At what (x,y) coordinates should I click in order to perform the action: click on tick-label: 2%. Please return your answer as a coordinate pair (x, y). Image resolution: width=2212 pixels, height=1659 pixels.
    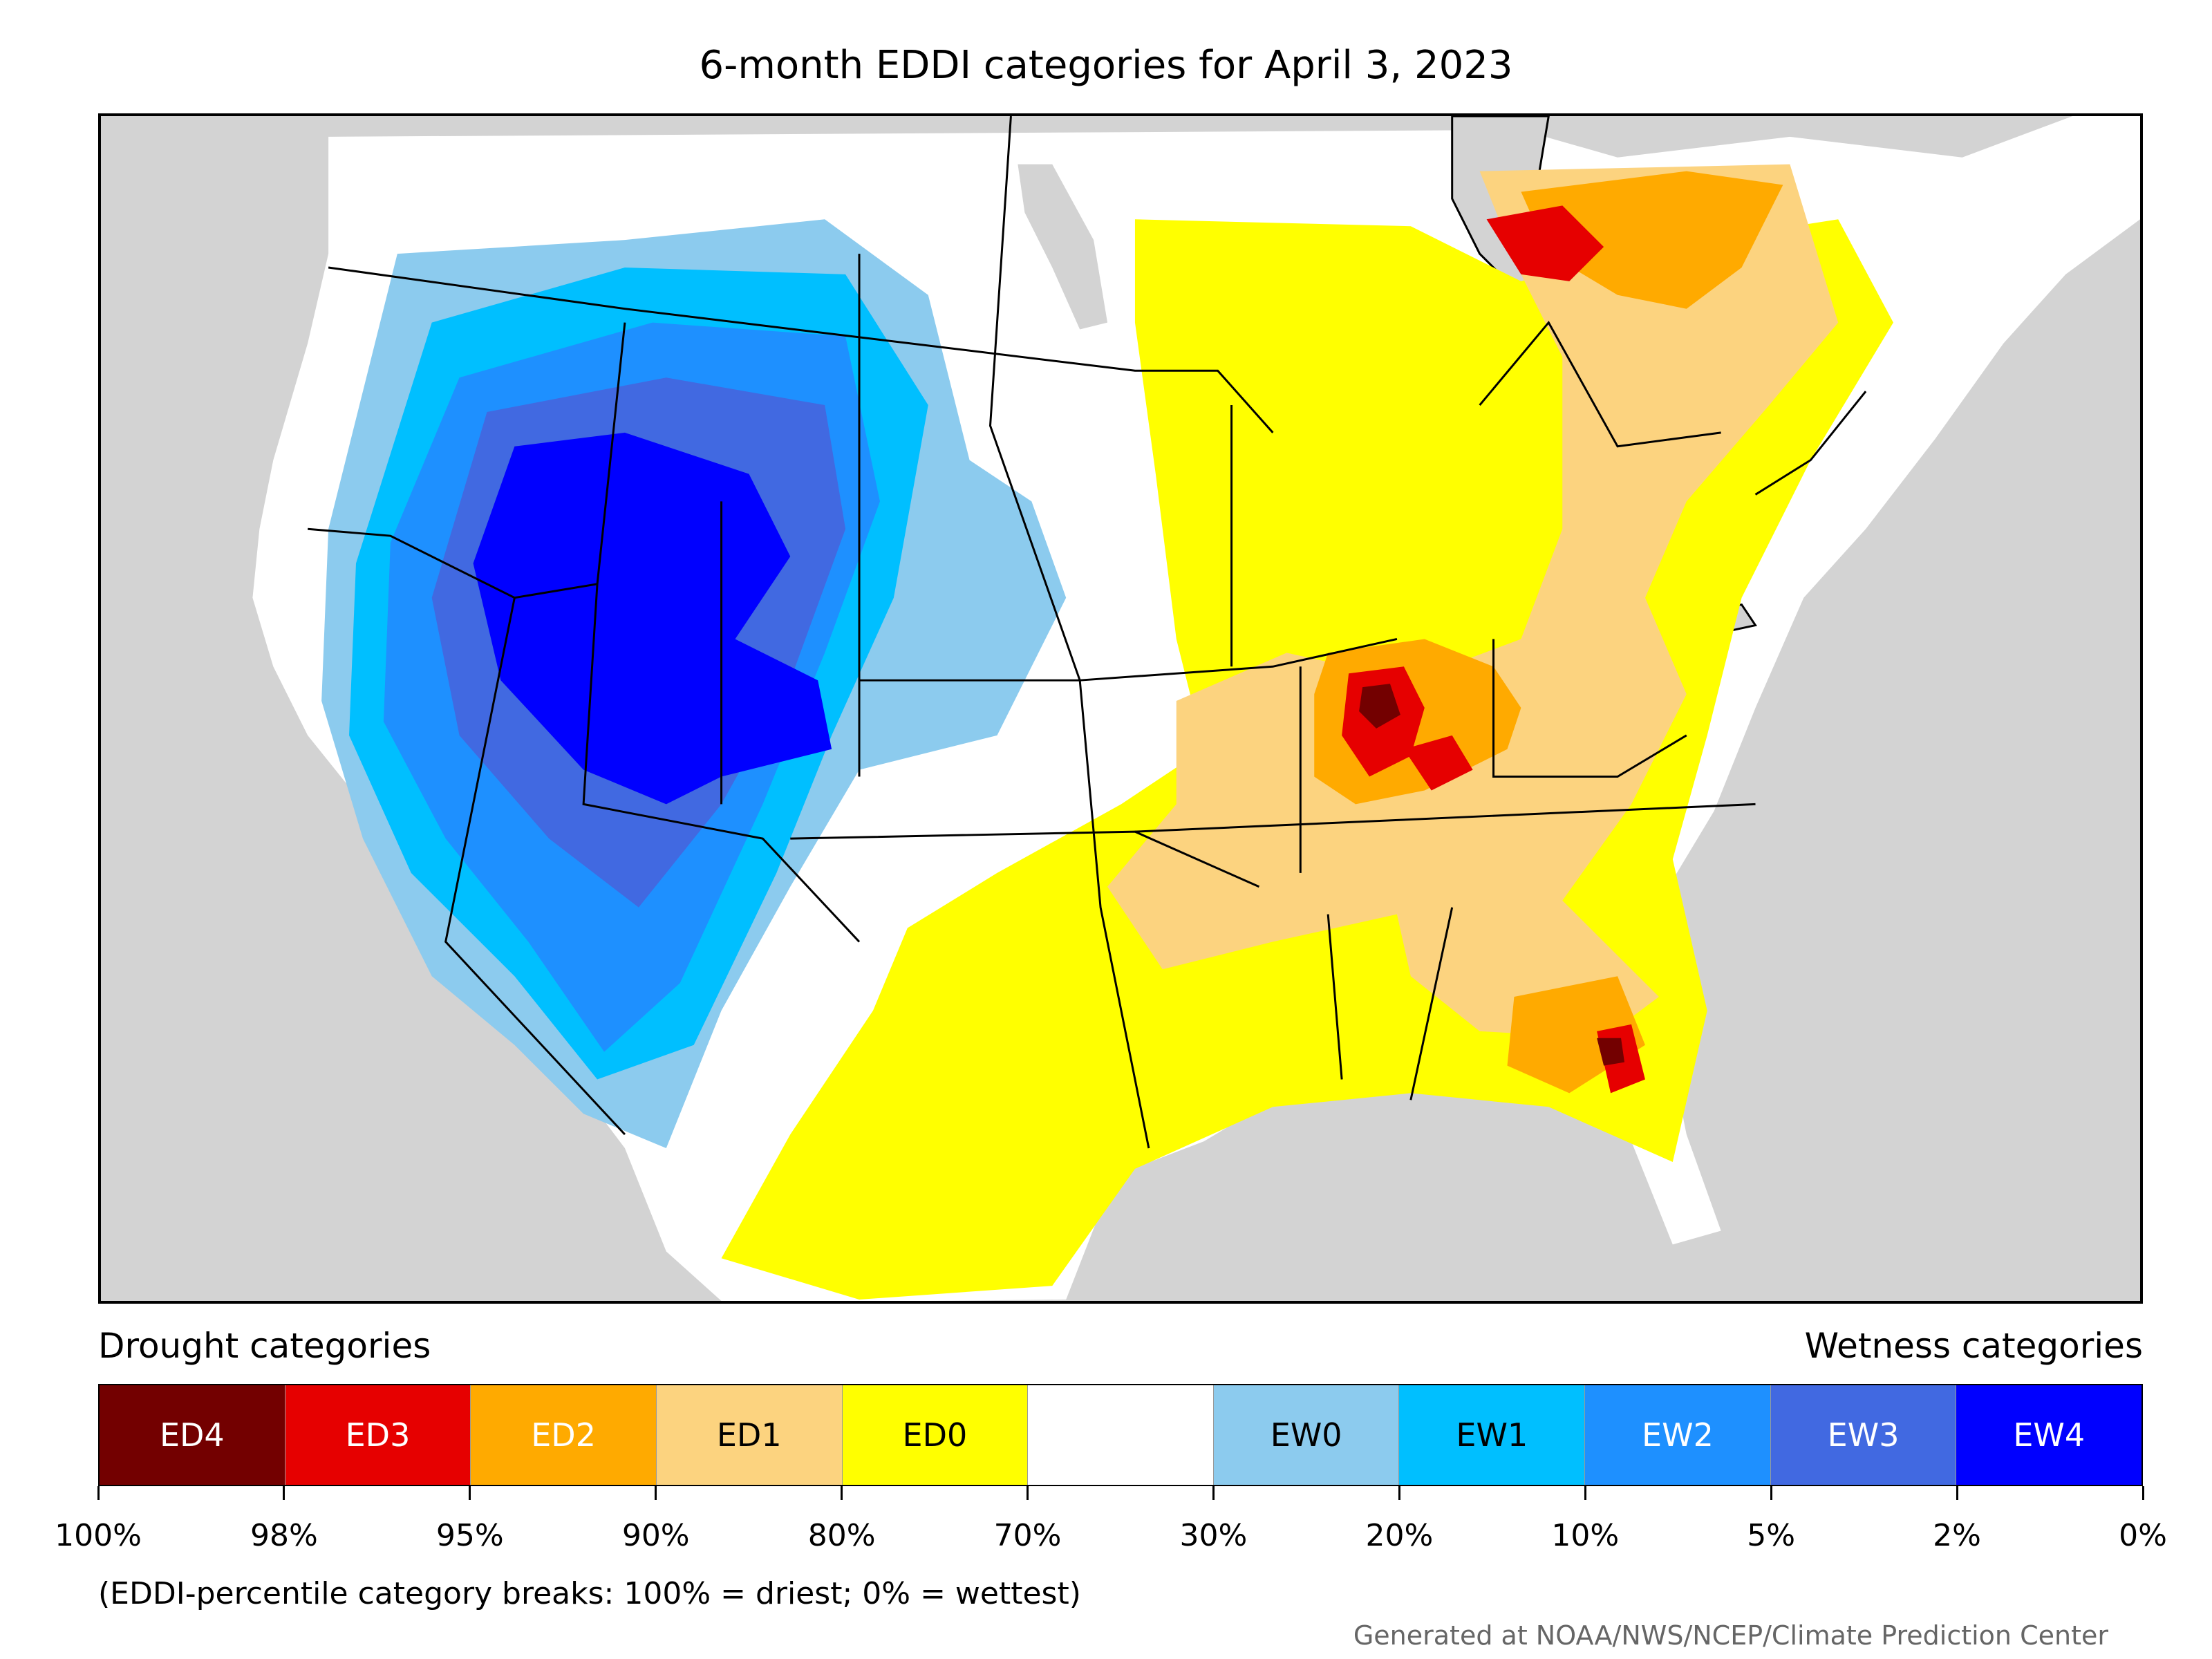
    Looking at the image, I should click on (1957, 1535).